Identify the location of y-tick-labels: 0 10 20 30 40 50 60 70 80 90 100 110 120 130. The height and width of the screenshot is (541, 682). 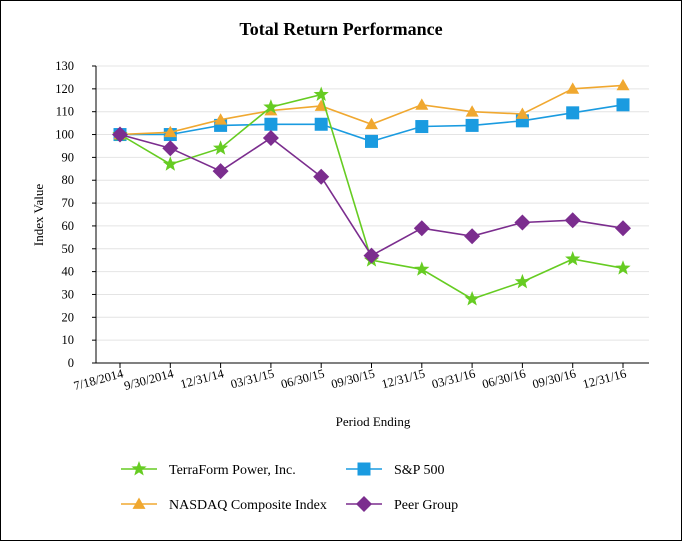
(64, 214).